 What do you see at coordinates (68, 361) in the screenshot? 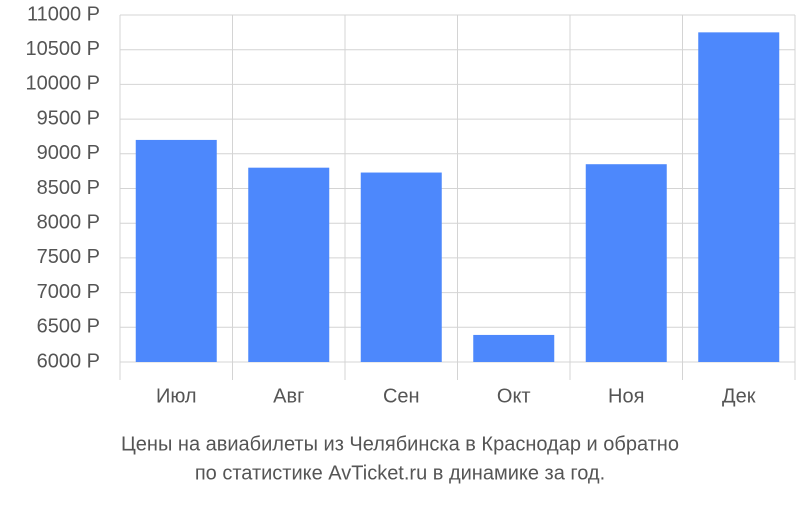
I see `y-tick-label: 6000 Р` at bounding box center [68, 361].